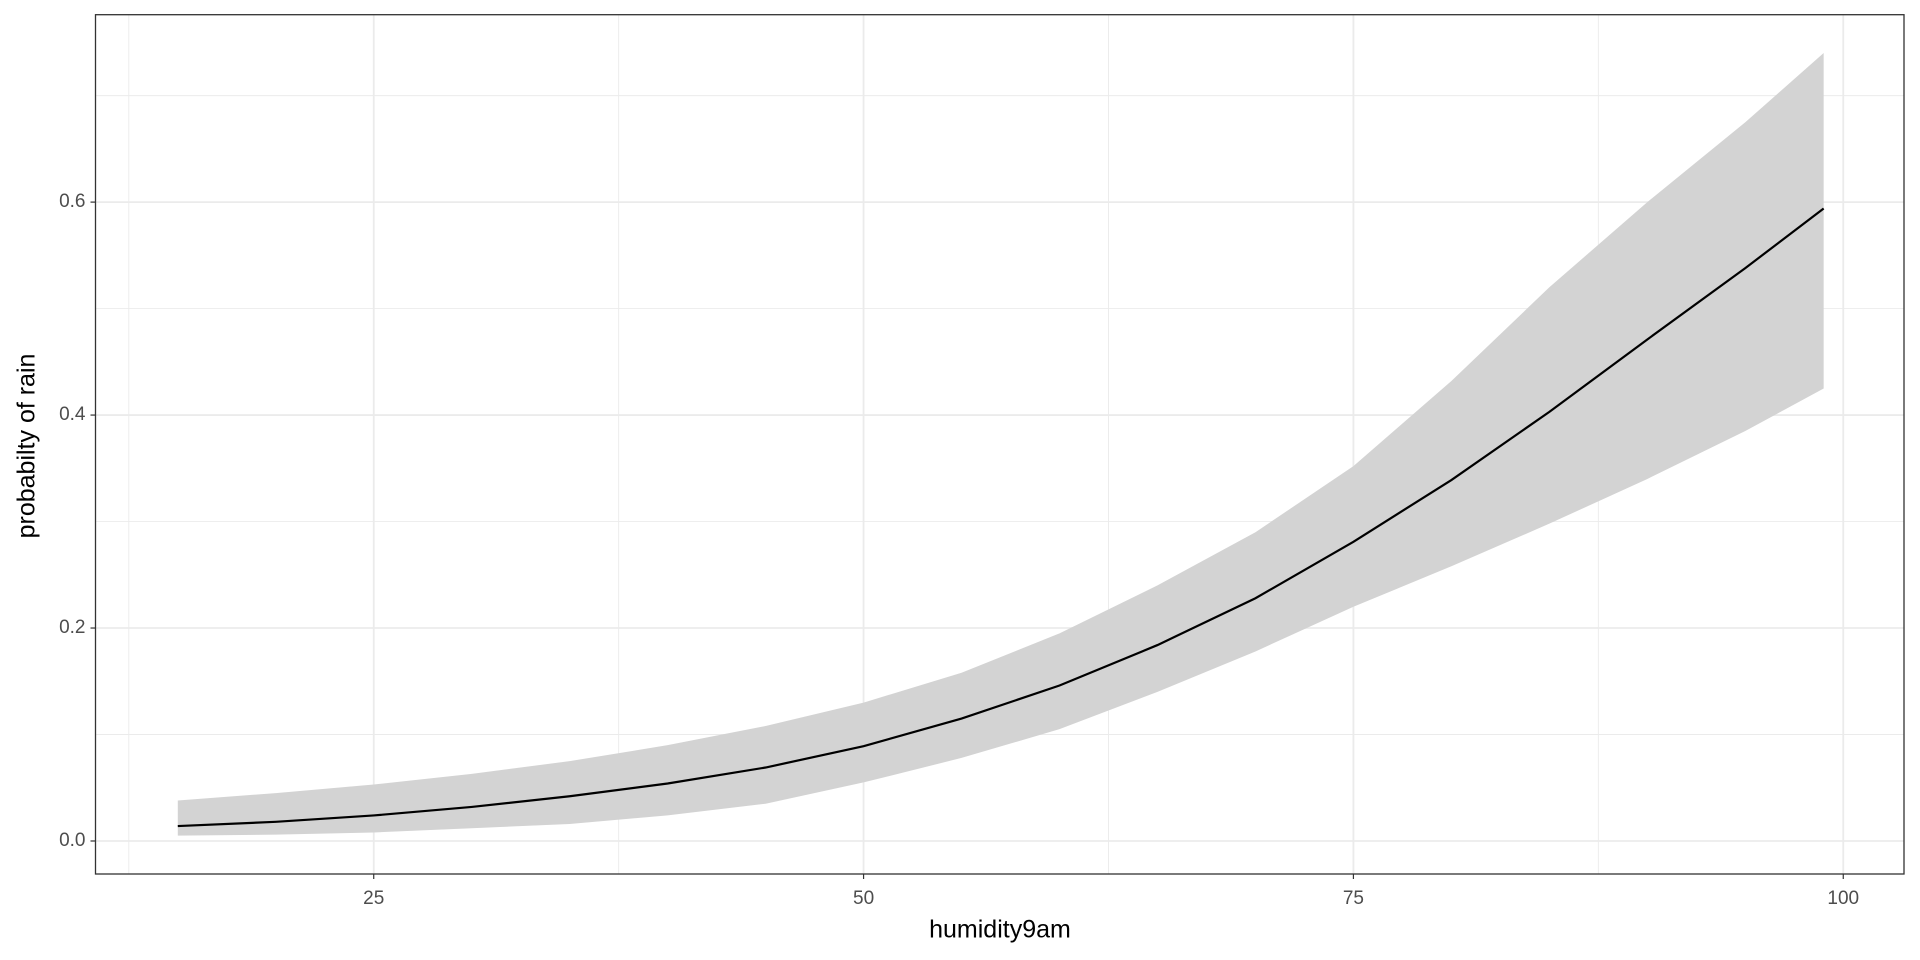 The width and height of the screenshot is (1920, 960). What do you see at coordinates (72, 414) in the screenshot?
I see `y-tick-label: 0.4` at bounding box center [72, 414].